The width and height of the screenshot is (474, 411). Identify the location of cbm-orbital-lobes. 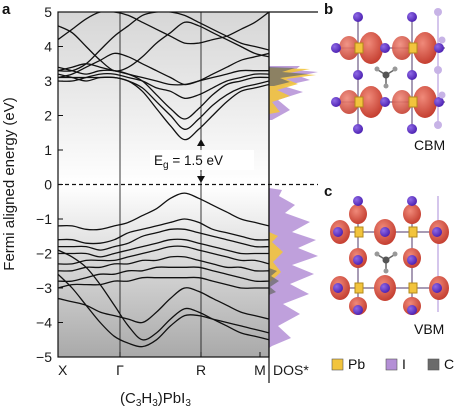
(388, 75).